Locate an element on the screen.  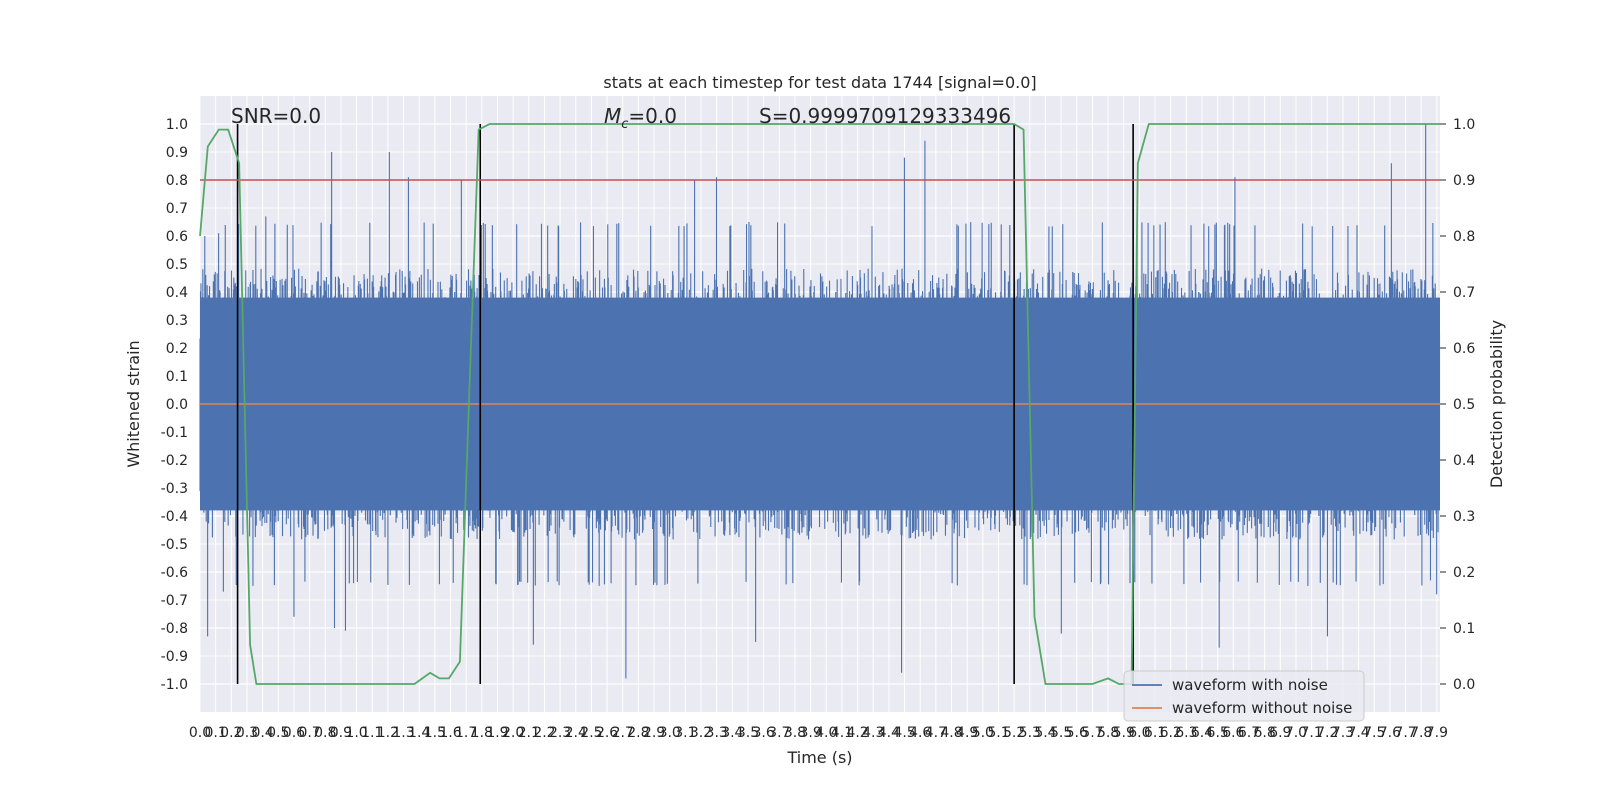
x-tick-label: 3.0 is located at coordinates (670, 733).